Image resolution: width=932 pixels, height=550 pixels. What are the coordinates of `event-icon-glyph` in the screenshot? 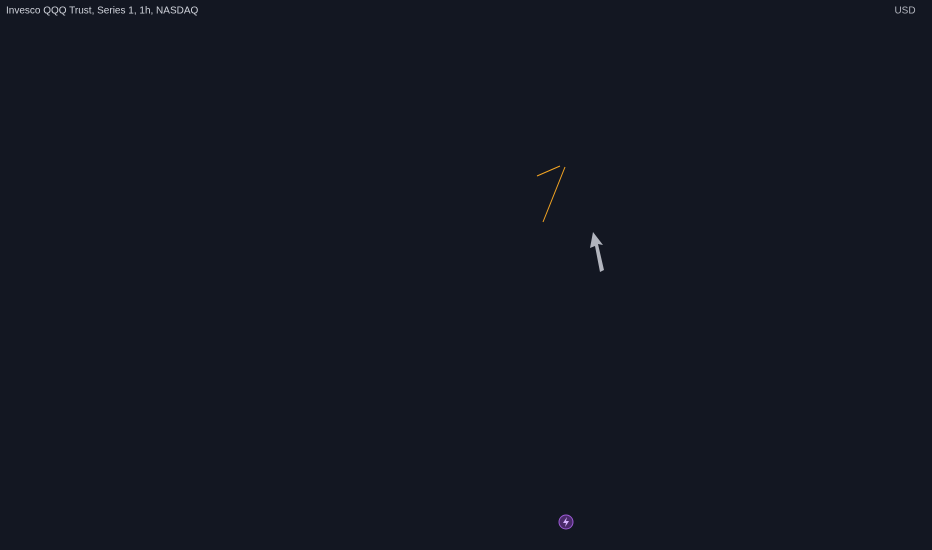 It's located at (566, 522).